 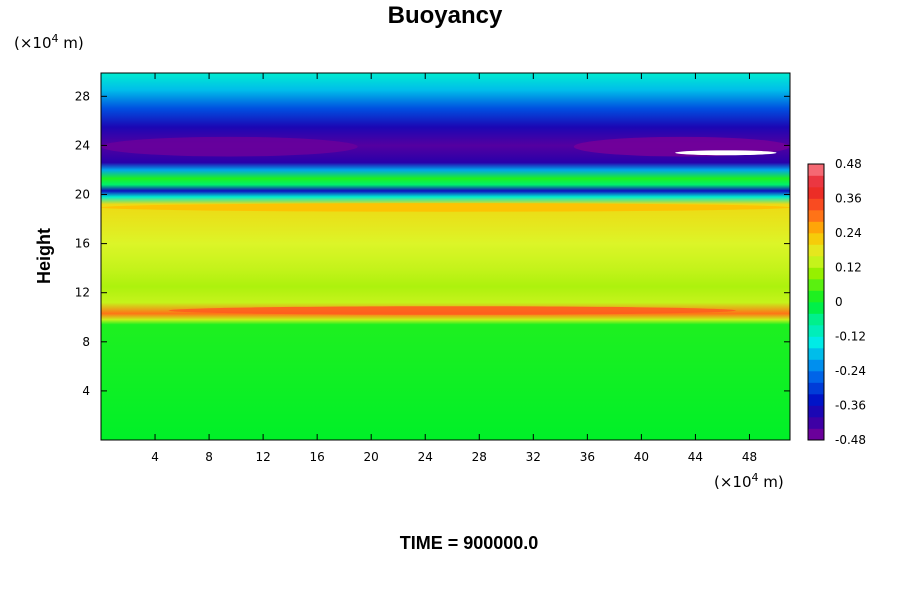 What do you see at coordinates (850, 440) in the screenshot?
I see `colorbar-label: -0.48` at bounding box center [850, 440].